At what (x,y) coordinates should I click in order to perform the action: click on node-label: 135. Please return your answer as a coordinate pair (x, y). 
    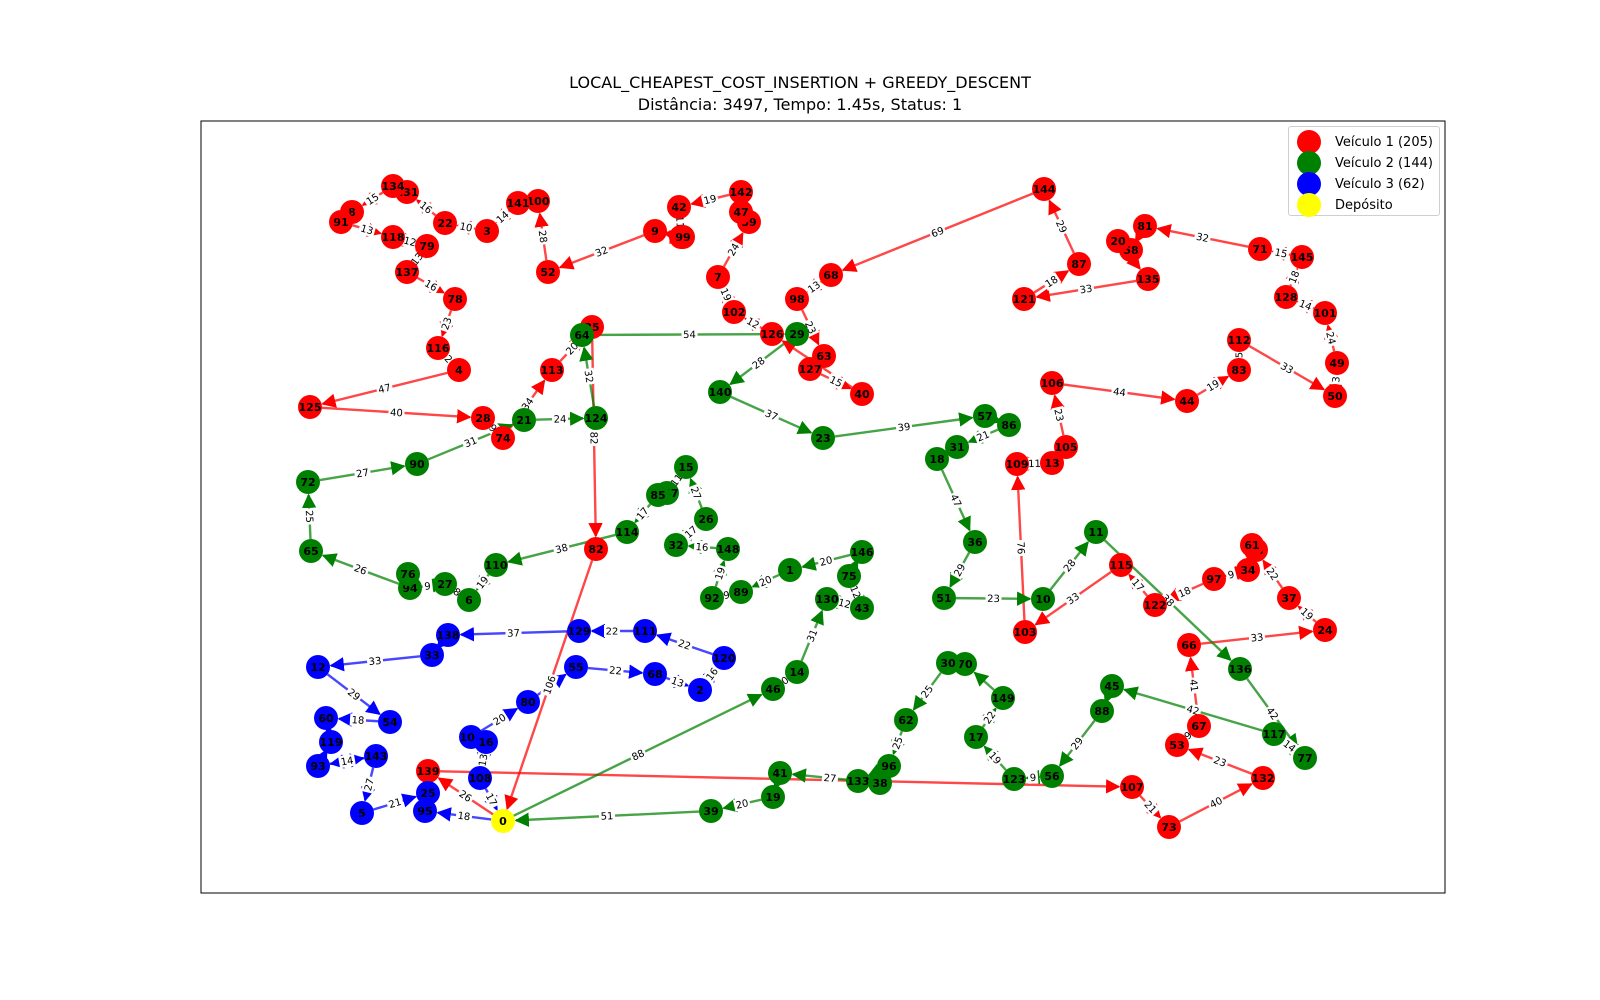
    Looking at the image, I should click on (1148, 279).